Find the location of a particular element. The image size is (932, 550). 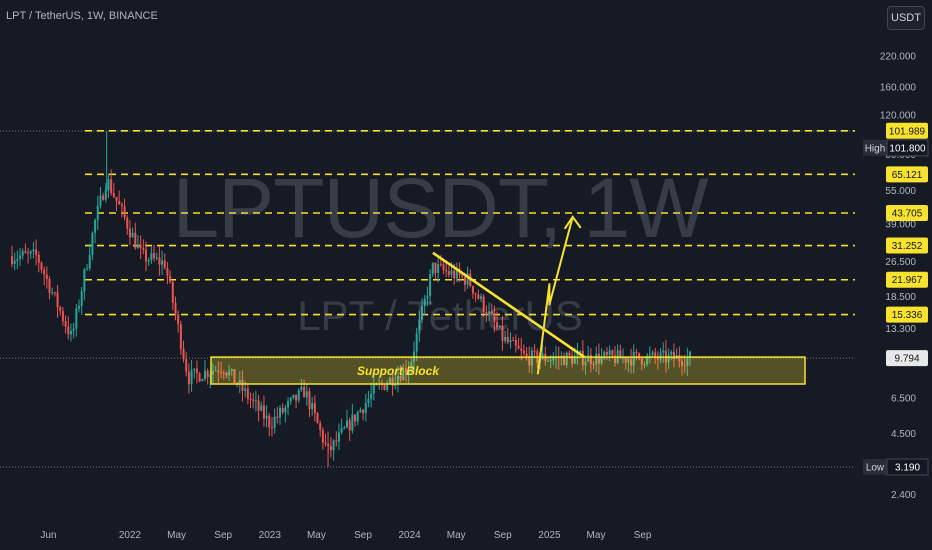

watermark-symbol: LPTUSDT, 1W is located at coordinates (440, 208).